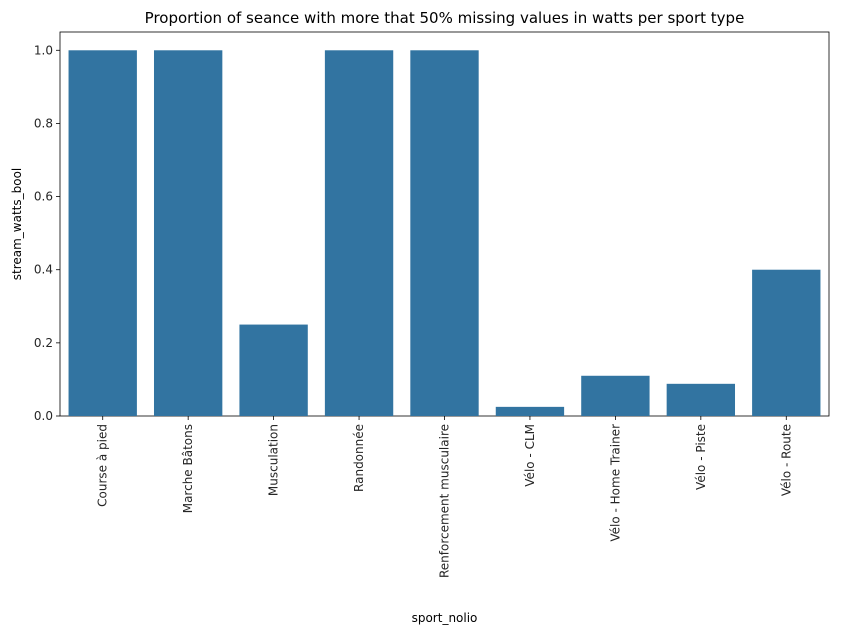 The height and width of the screenshot is (634, 846). I want to click on y-tick-label: 0.0, so click(43, 416).